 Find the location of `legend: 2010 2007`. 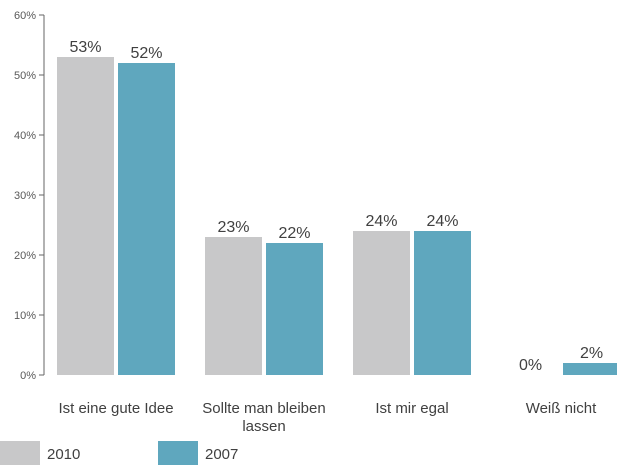

legend: 2010 2007 is located at coordinates (119, 453).